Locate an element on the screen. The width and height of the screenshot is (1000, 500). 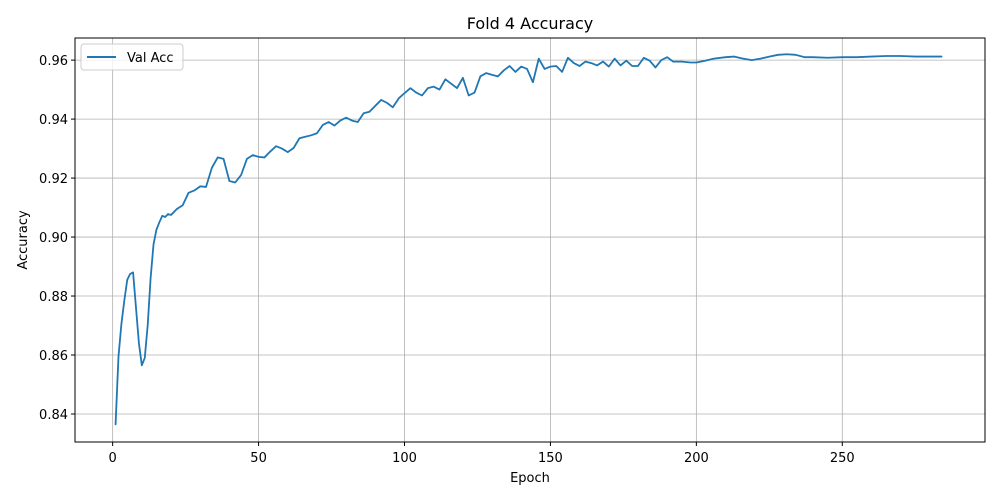
legend: Val Acc is located at coordinates (132, 57).